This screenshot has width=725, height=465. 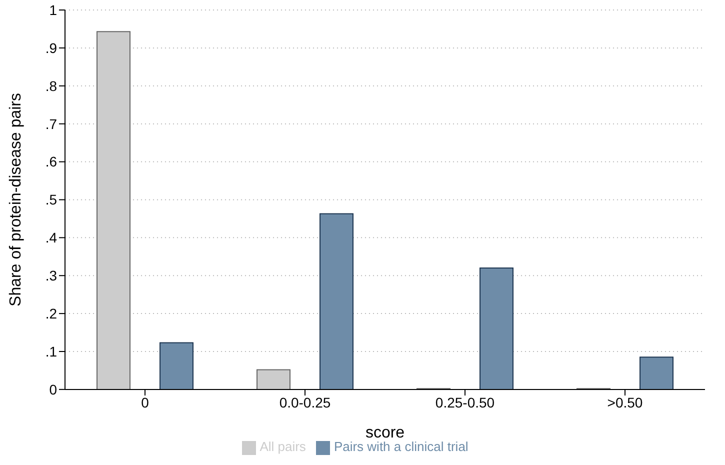 I want to click on y-tick-label: .2, so click(x=51, y=314).